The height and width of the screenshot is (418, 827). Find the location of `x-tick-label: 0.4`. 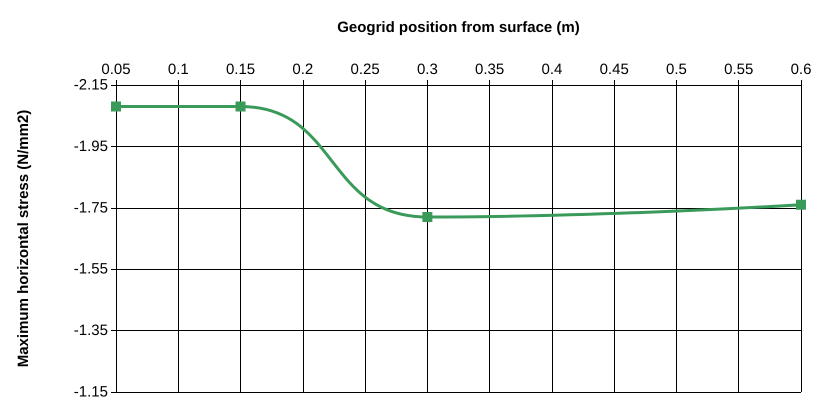

x-tick-label: 0.4 is located at coordinates (551, 69).